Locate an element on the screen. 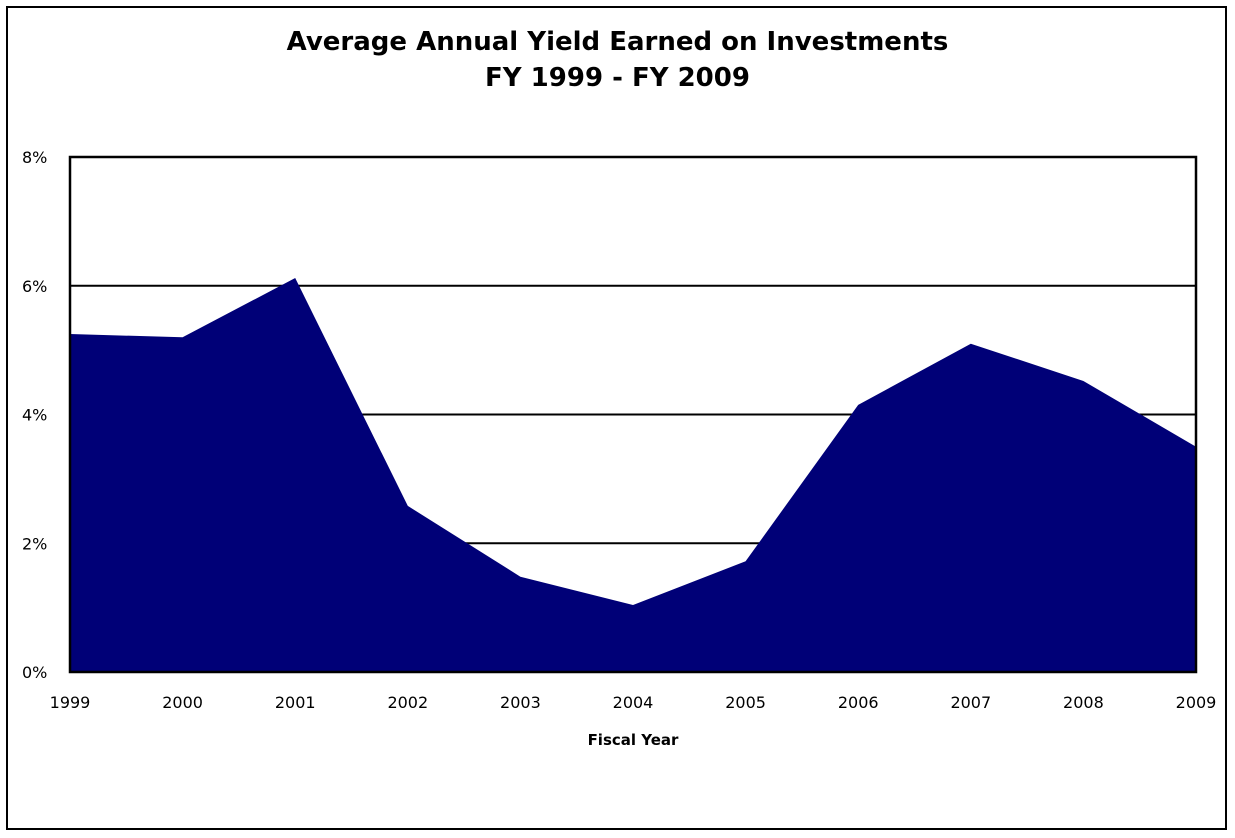 The image size is (1235, 838). x-tick-label: 2005 is located at coordinates (745, 702).